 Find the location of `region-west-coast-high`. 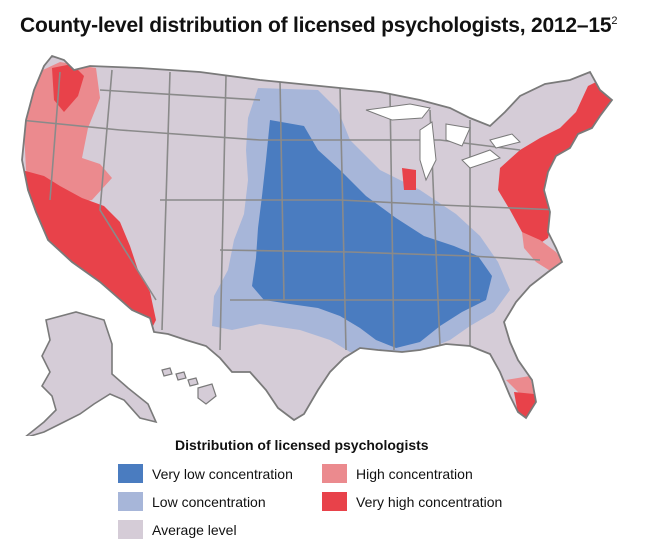

region-west-coast-high is located at coordinates (68, 134).